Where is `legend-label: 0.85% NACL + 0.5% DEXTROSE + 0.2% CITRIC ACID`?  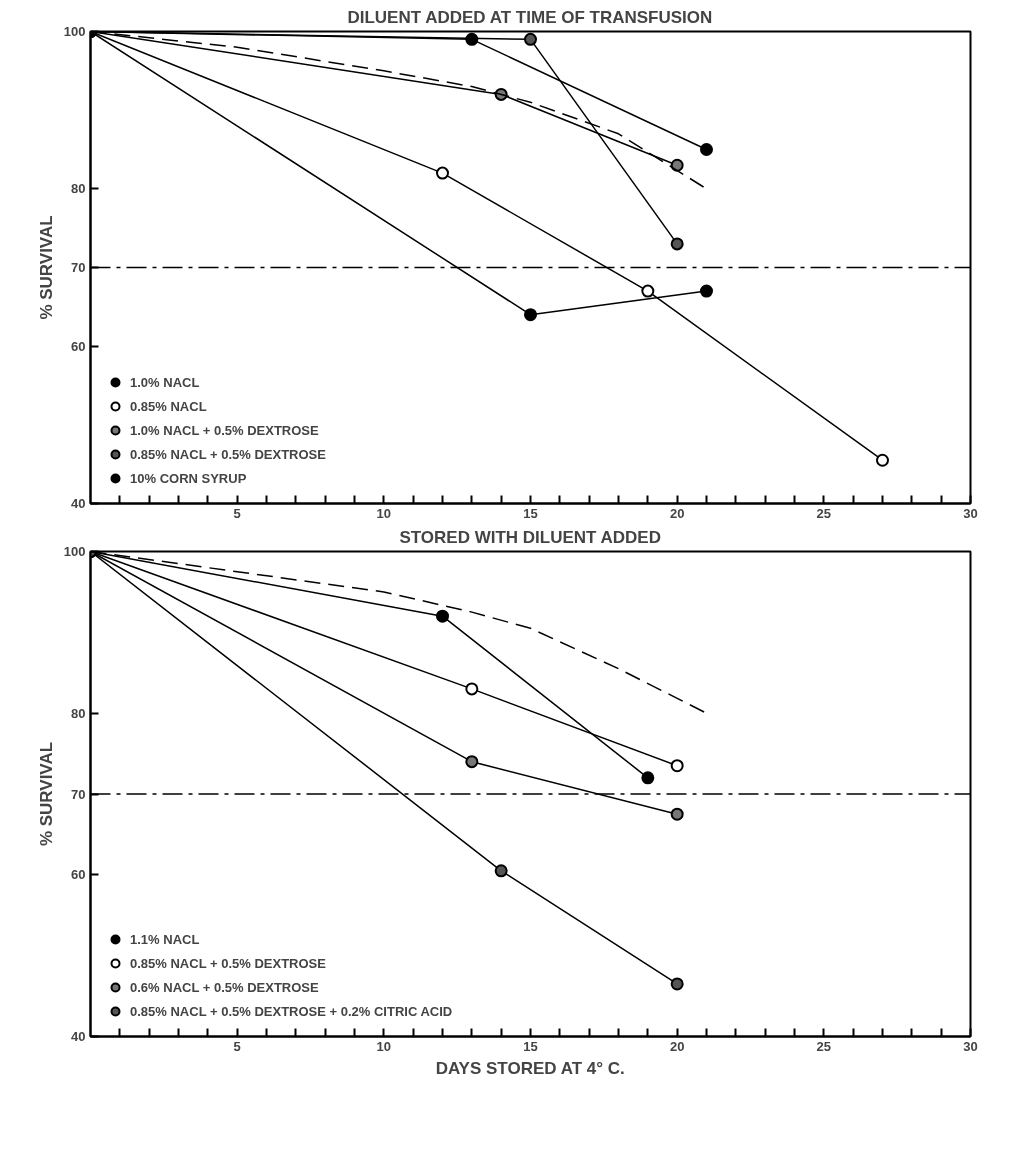 legend-label: 0.85% NACL + 0.5% DEXTROSE + 0.2% CITRIC ACID is located at coordinates (291, 1011).